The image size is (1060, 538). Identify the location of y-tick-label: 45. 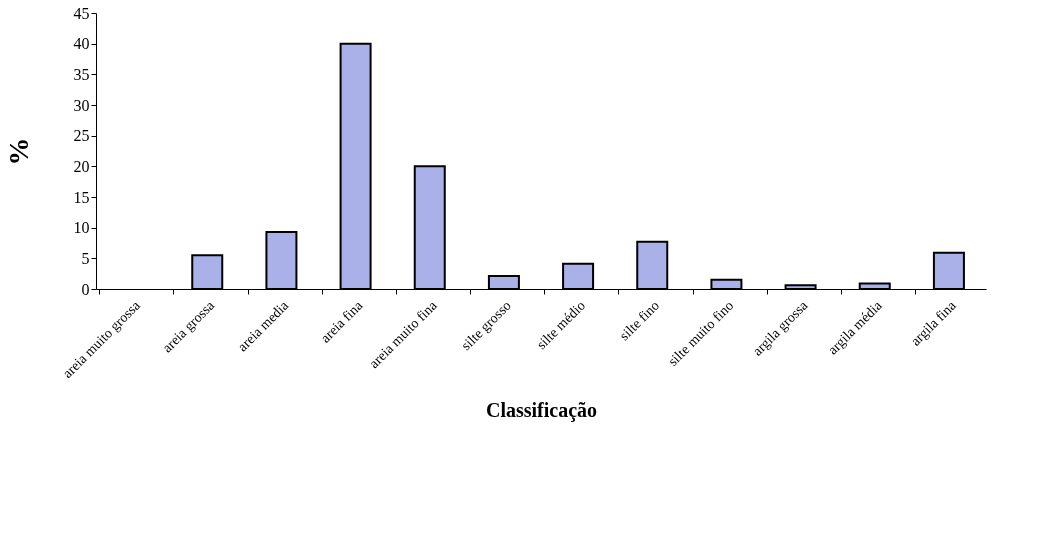
(81, 13).